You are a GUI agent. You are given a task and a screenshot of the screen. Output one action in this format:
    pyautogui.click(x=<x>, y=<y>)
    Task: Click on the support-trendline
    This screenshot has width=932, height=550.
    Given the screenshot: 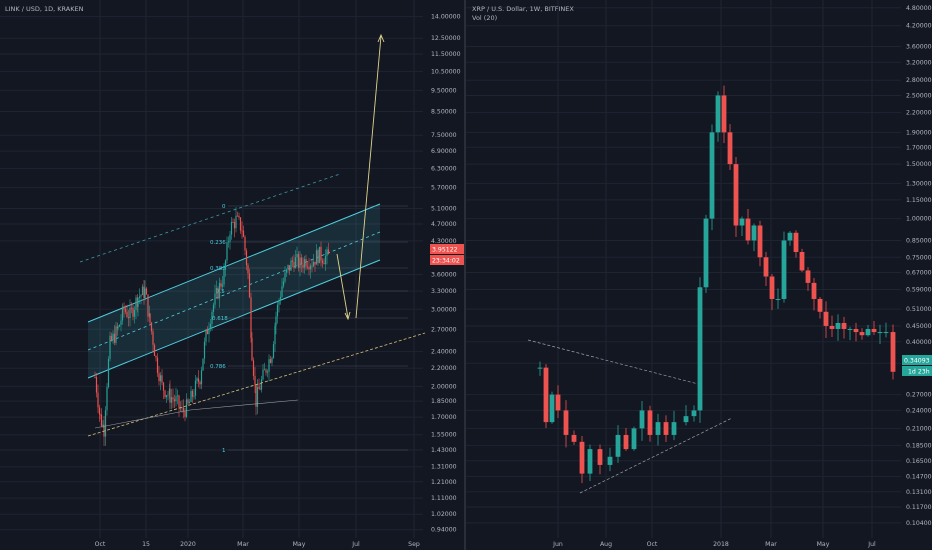 What is the action you would take?
    pyautogui.click(x=256, y=384)
    